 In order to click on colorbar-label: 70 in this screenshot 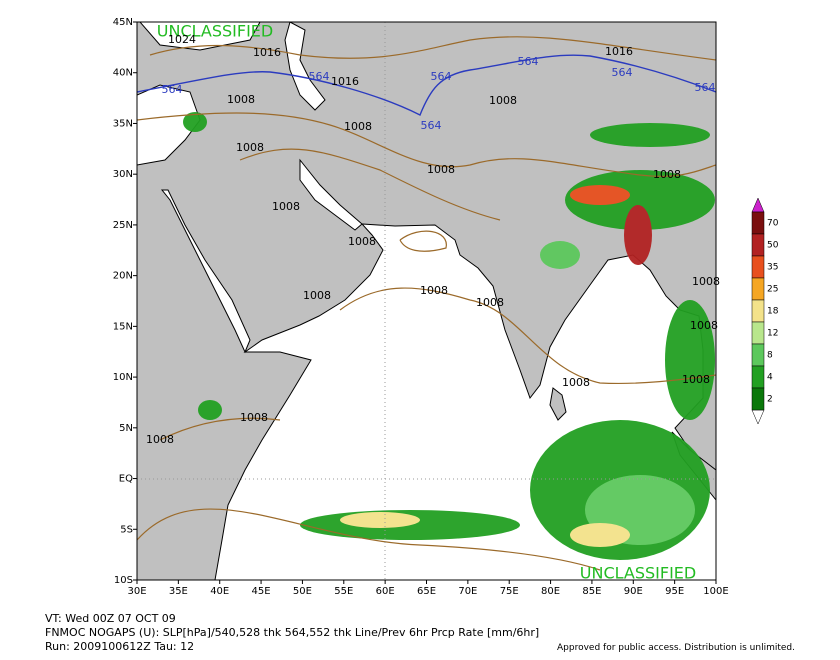, I will do `click(773, 224)`.